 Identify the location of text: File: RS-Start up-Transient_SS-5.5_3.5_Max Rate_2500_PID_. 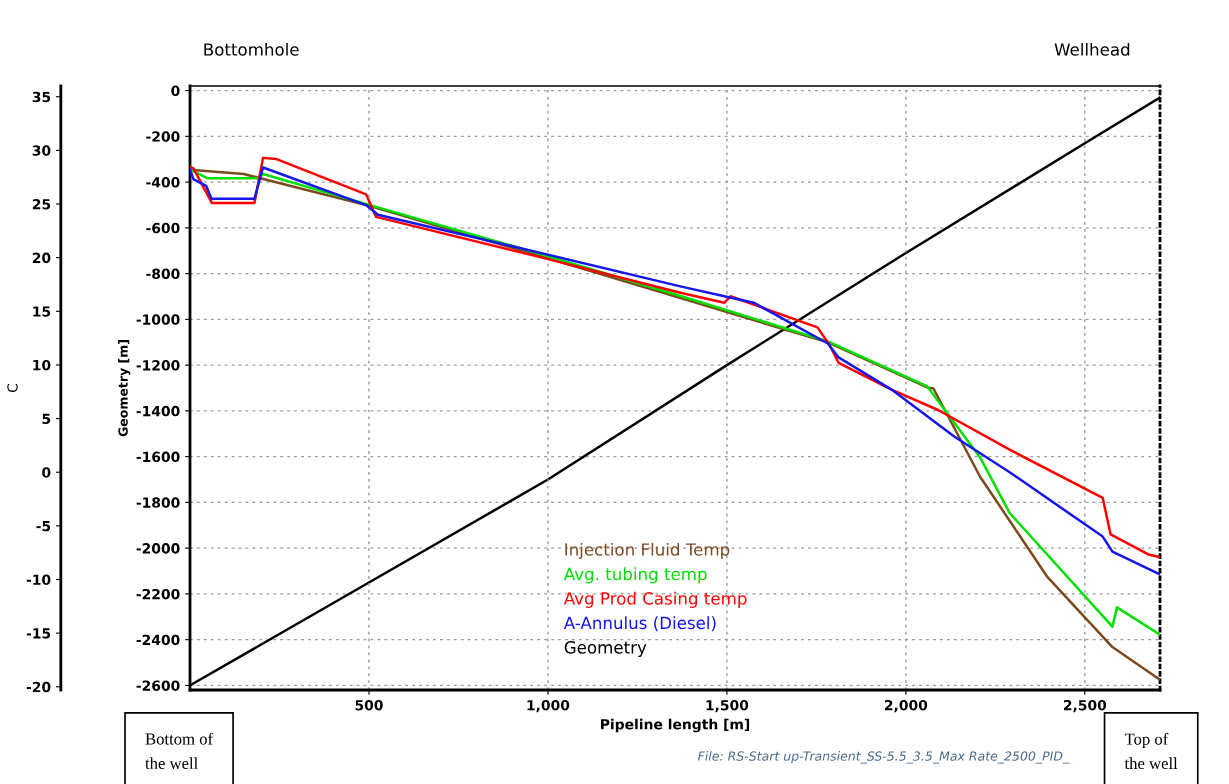
(883, 757).